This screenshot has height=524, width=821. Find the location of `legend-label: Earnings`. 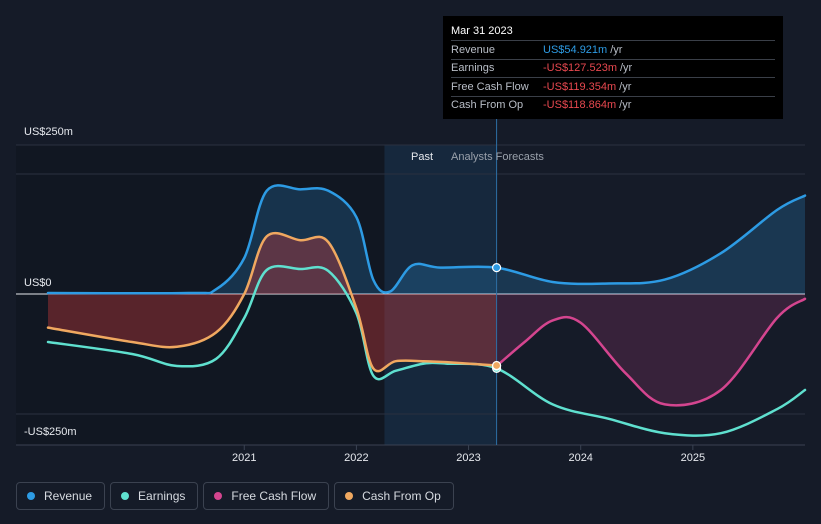

legend-label: Earnings is located at coordinates (162, 496).